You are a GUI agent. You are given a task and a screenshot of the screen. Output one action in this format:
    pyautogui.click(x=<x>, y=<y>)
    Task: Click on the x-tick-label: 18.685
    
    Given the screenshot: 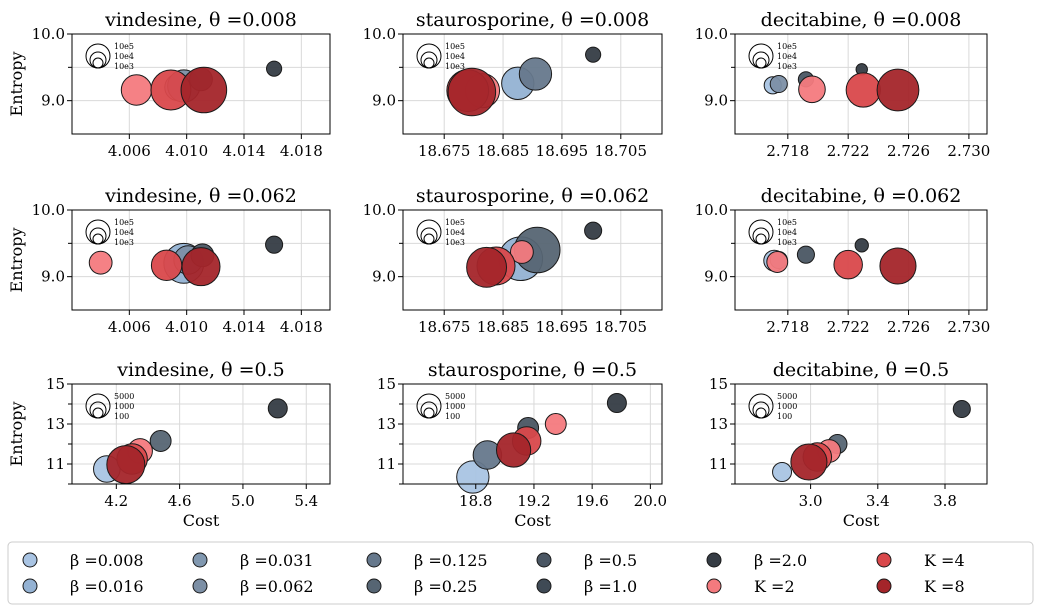 What is the action you would take?
    pyautogui.click(x=503, y=151)
    